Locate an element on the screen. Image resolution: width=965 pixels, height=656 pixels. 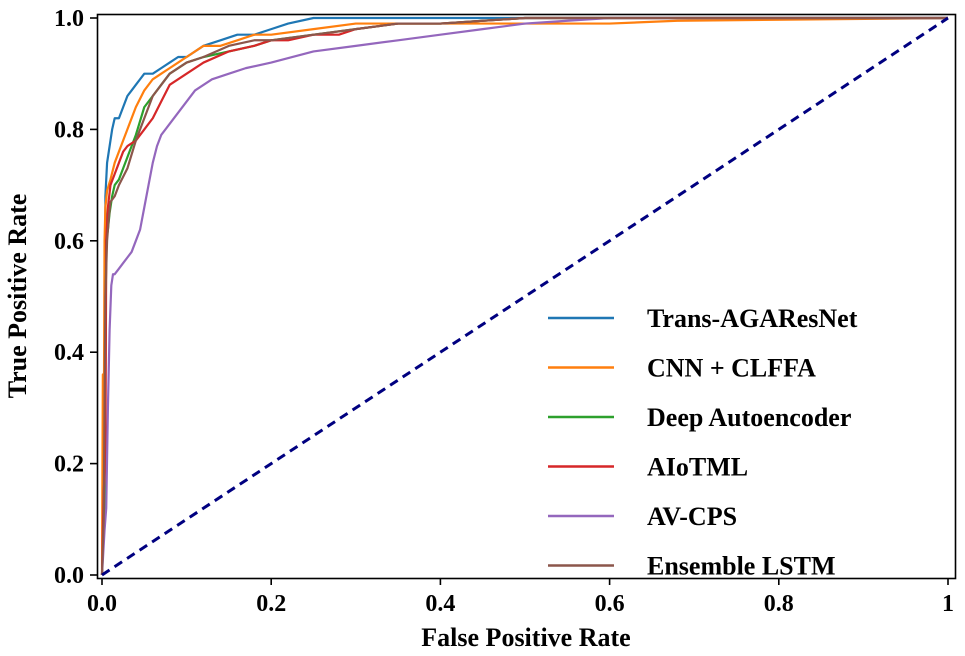
legend-label-trans-agaresnet: Trans-AGAResNet is located at coordinates (752, 318).